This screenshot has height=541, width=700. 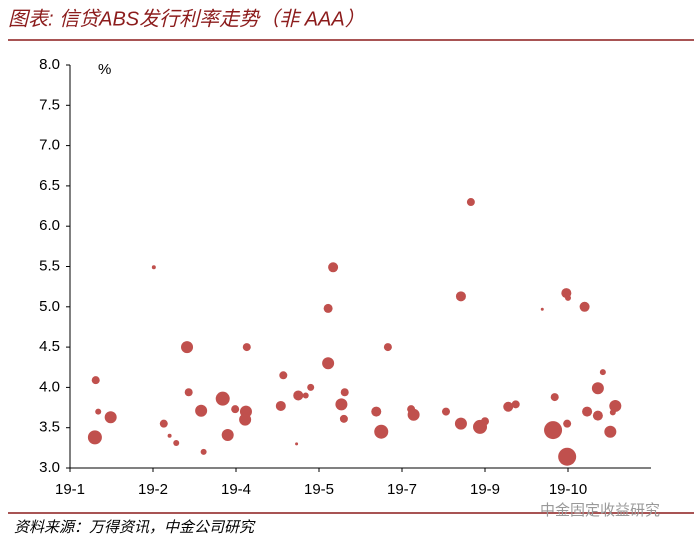 I want to click on y-tick-label: 6.0, so click(x=49, y=225).